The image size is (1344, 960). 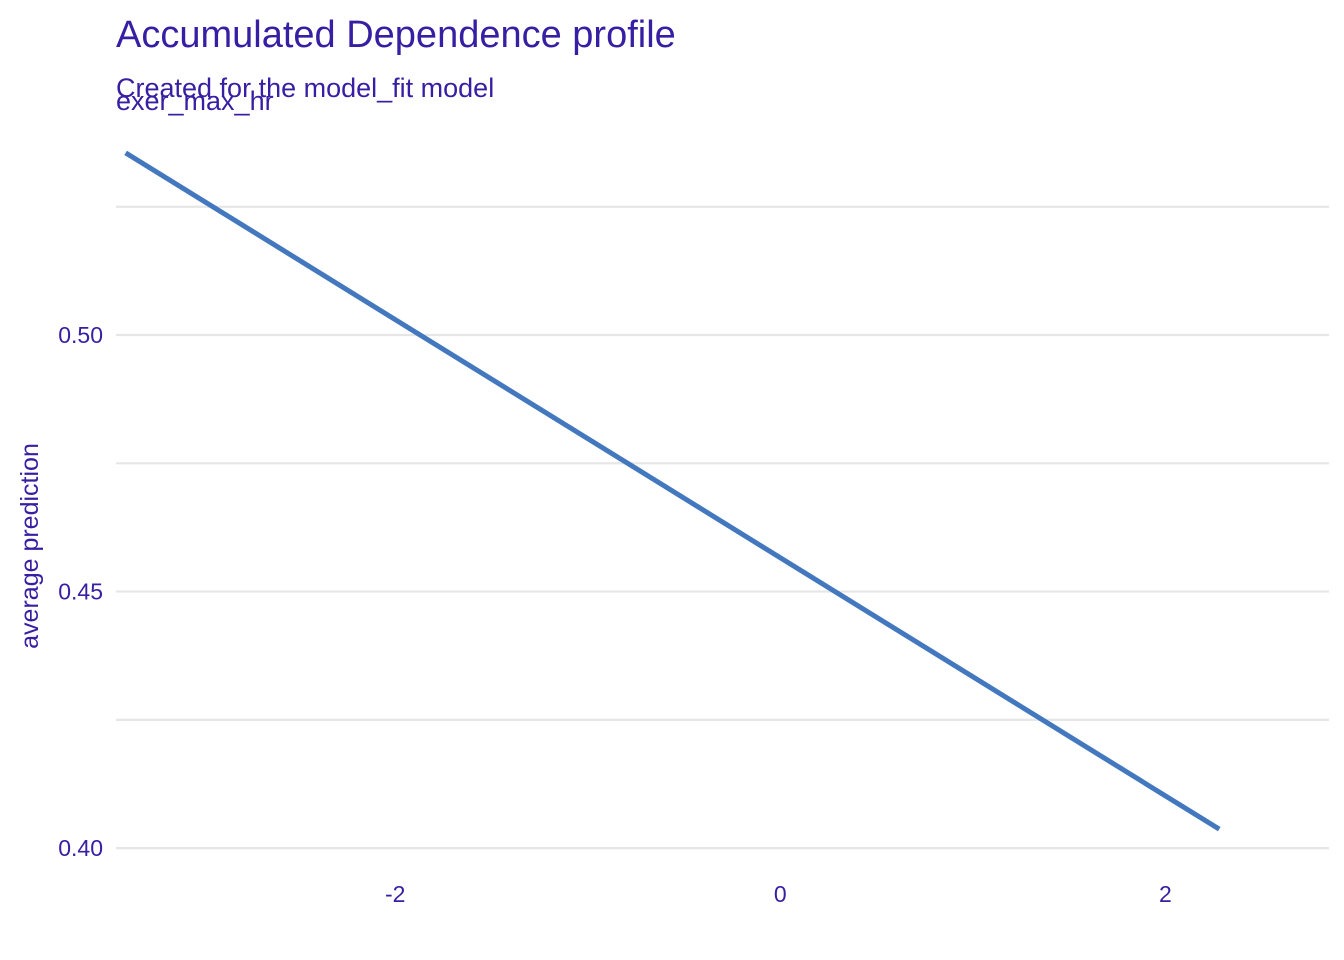 What do you see at coordinates (80, 335) in the screenshot?
I see `y-tick-label-2: 0.50` at bounding box center [80, 335].